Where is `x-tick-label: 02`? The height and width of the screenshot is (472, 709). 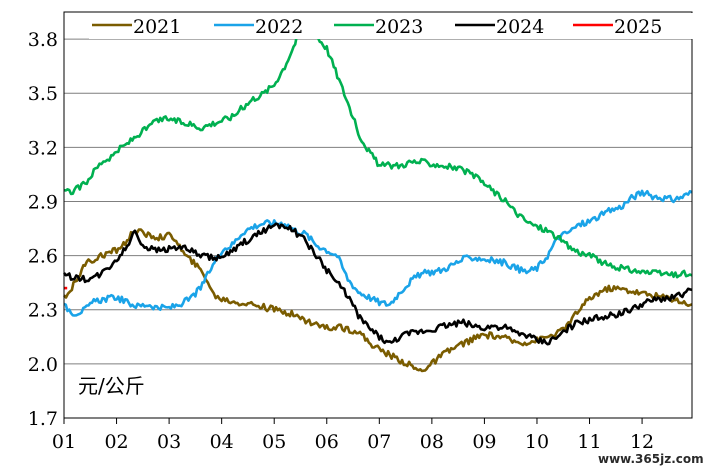 x-tick-label: 02 is located at coordinates (116, 442).